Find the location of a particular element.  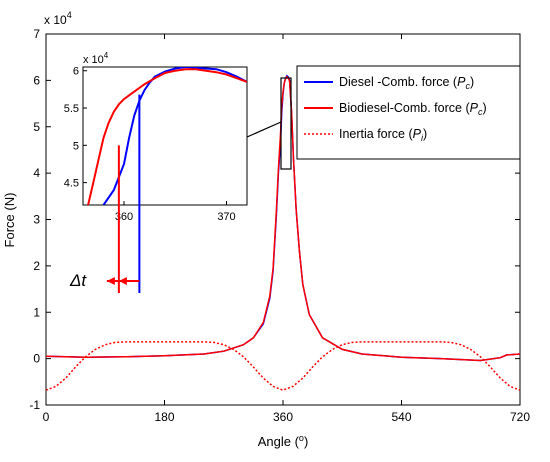

y-tick-label: 6 is located at coordinates (36, 80).